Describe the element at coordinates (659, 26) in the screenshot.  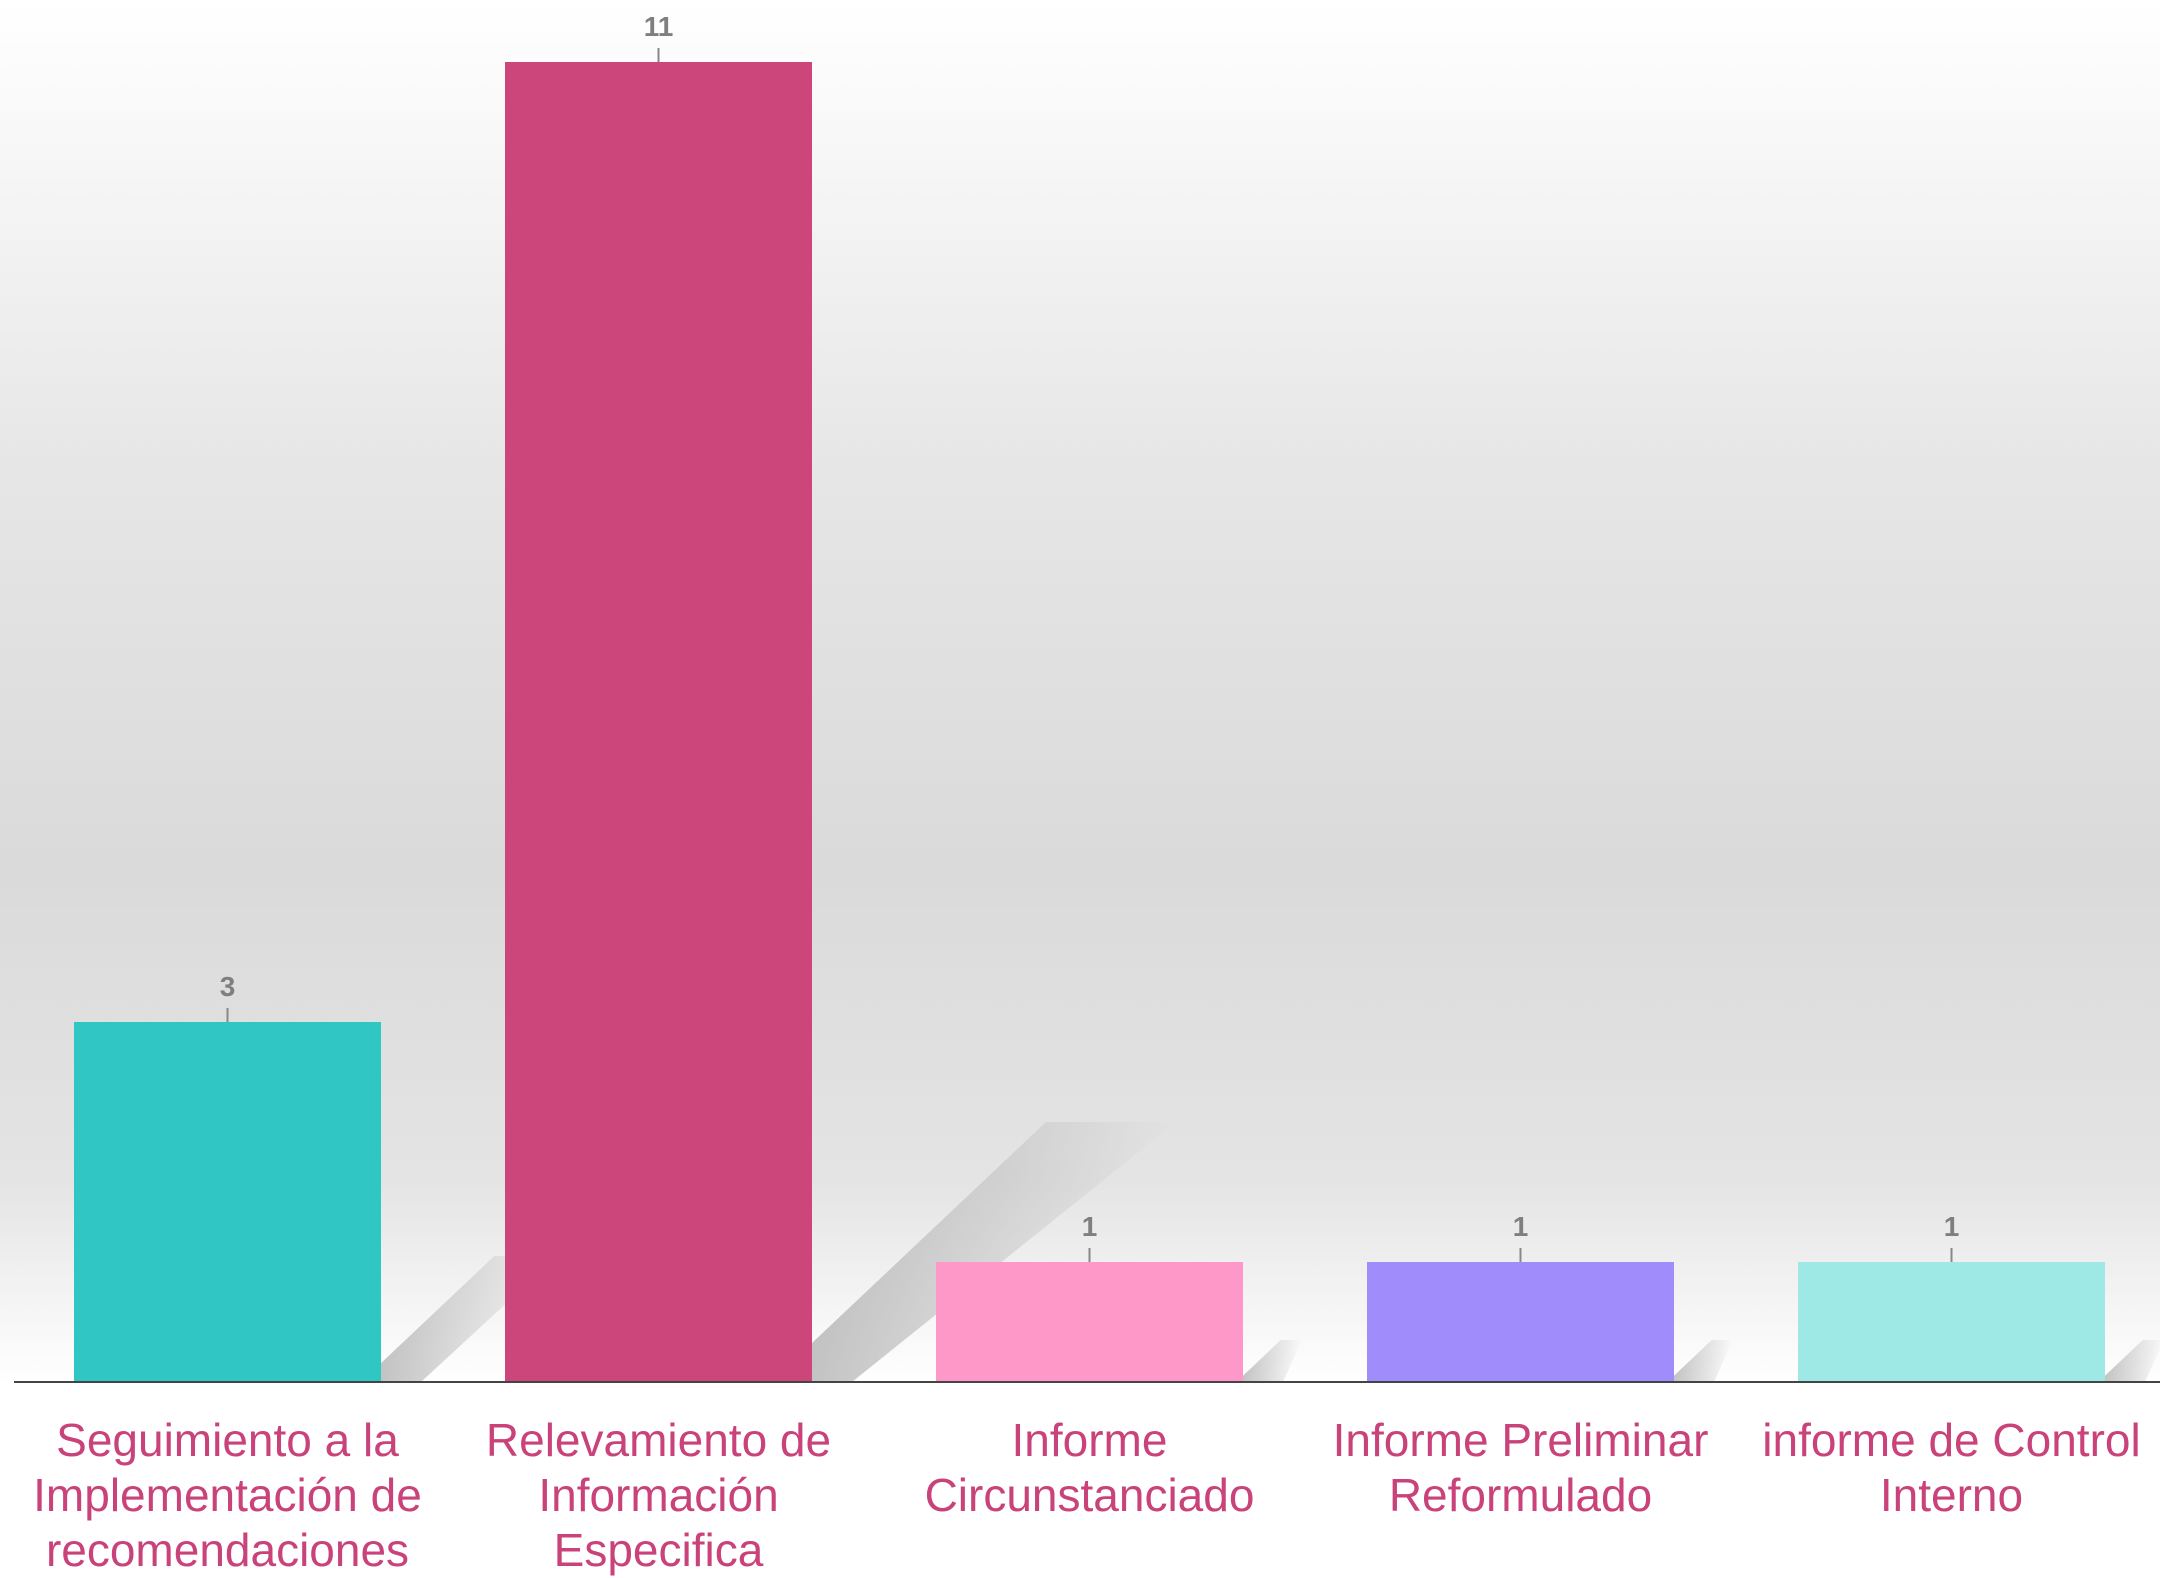
I see `value-label: 11` at that location.